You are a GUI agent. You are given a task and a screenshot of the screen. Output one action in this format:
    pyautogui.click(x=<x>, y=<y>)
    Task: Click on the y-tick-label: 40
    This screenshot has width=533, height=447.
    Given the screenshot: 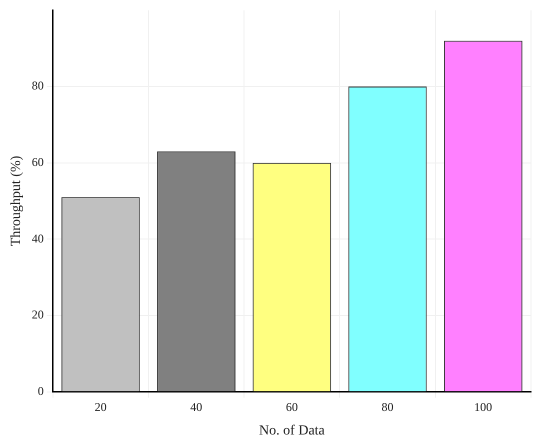 What is the action you would take?
    pyautogui.click(x=38, y=238)
    